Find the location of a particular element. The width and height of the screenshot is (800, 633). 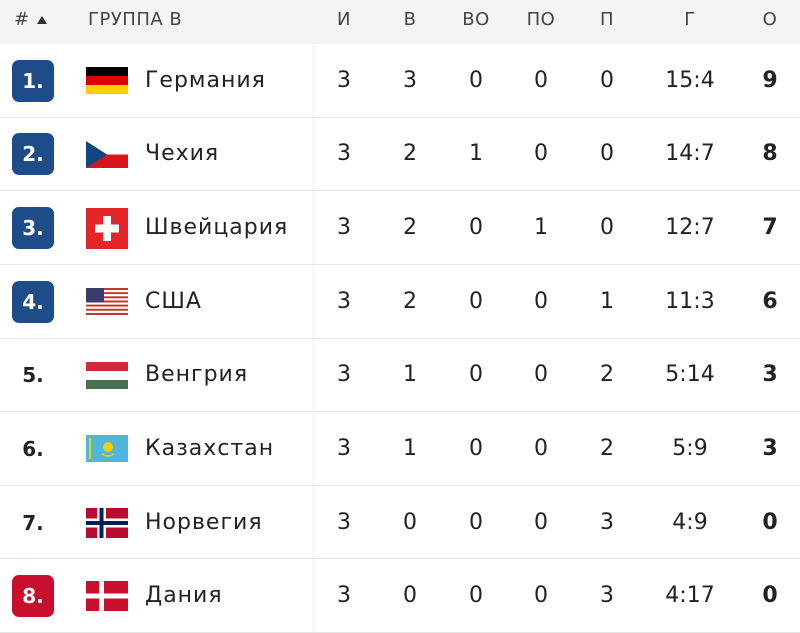

column-header: О is located at coordinates (770, 19).